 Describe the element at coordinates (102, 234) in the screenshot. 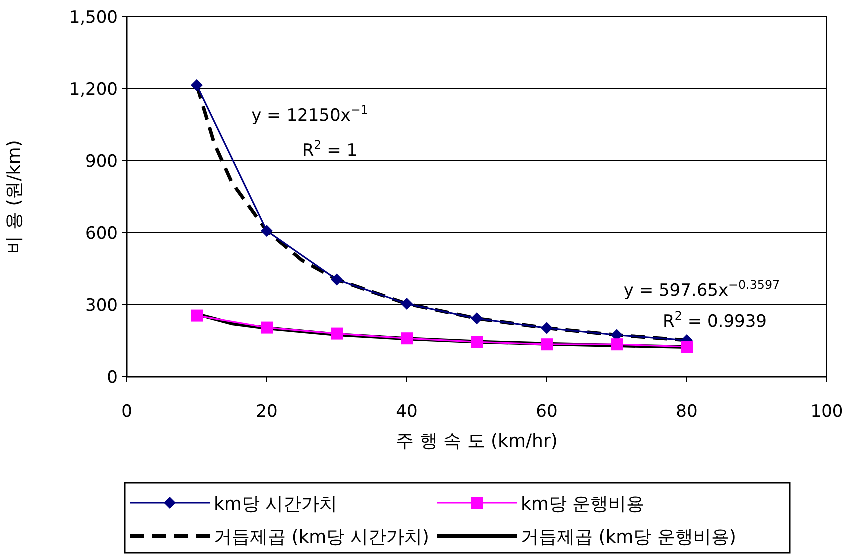

I see `y-tick-label: 600` at that location.